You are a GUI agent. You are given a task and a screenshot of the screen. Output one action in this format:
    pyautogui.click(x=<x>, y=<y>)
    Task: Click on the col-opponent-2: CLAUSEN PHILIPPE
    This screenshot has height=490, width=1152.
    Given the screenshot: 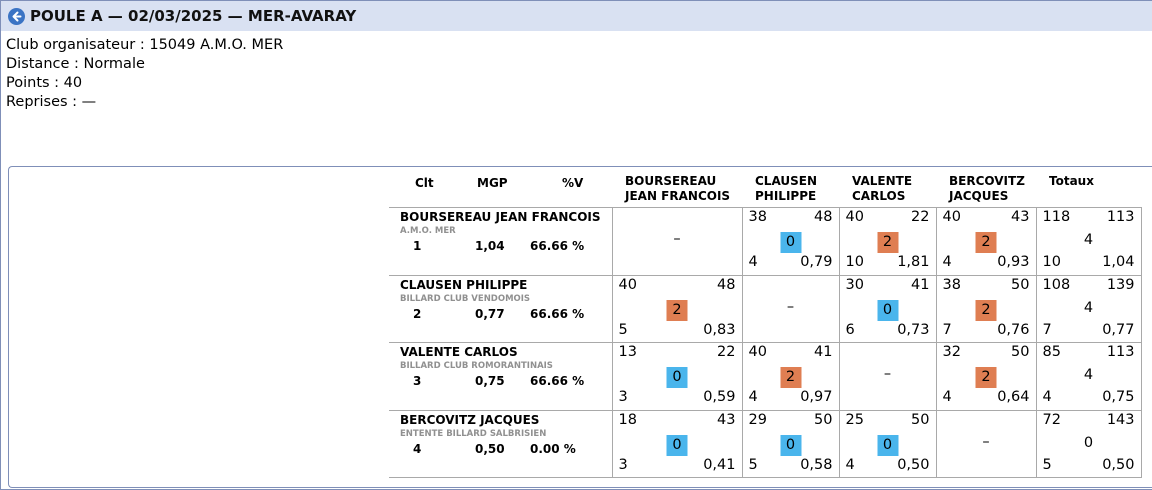 What is the action you would take?
    pyautogui.click(x=786, y=188)
    